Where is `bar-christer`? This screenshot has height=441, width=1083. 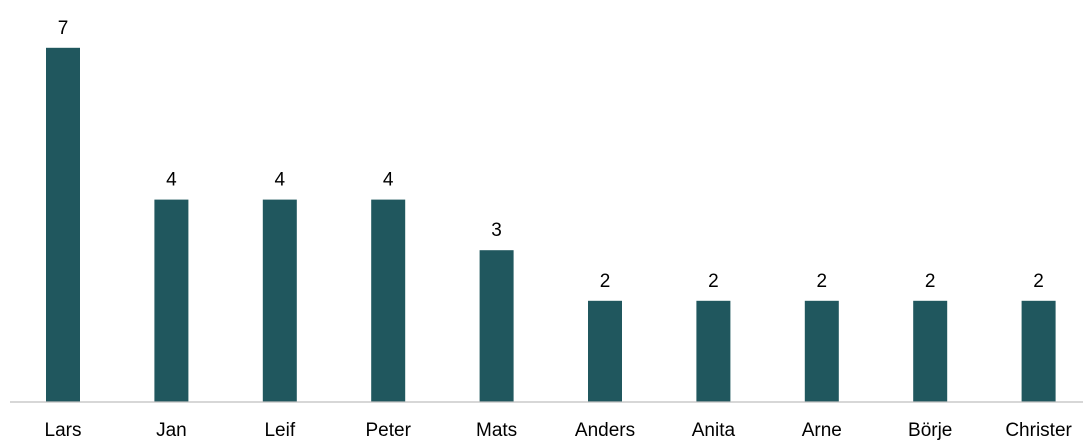
bar-christer is located at coordinates (1038, 351).